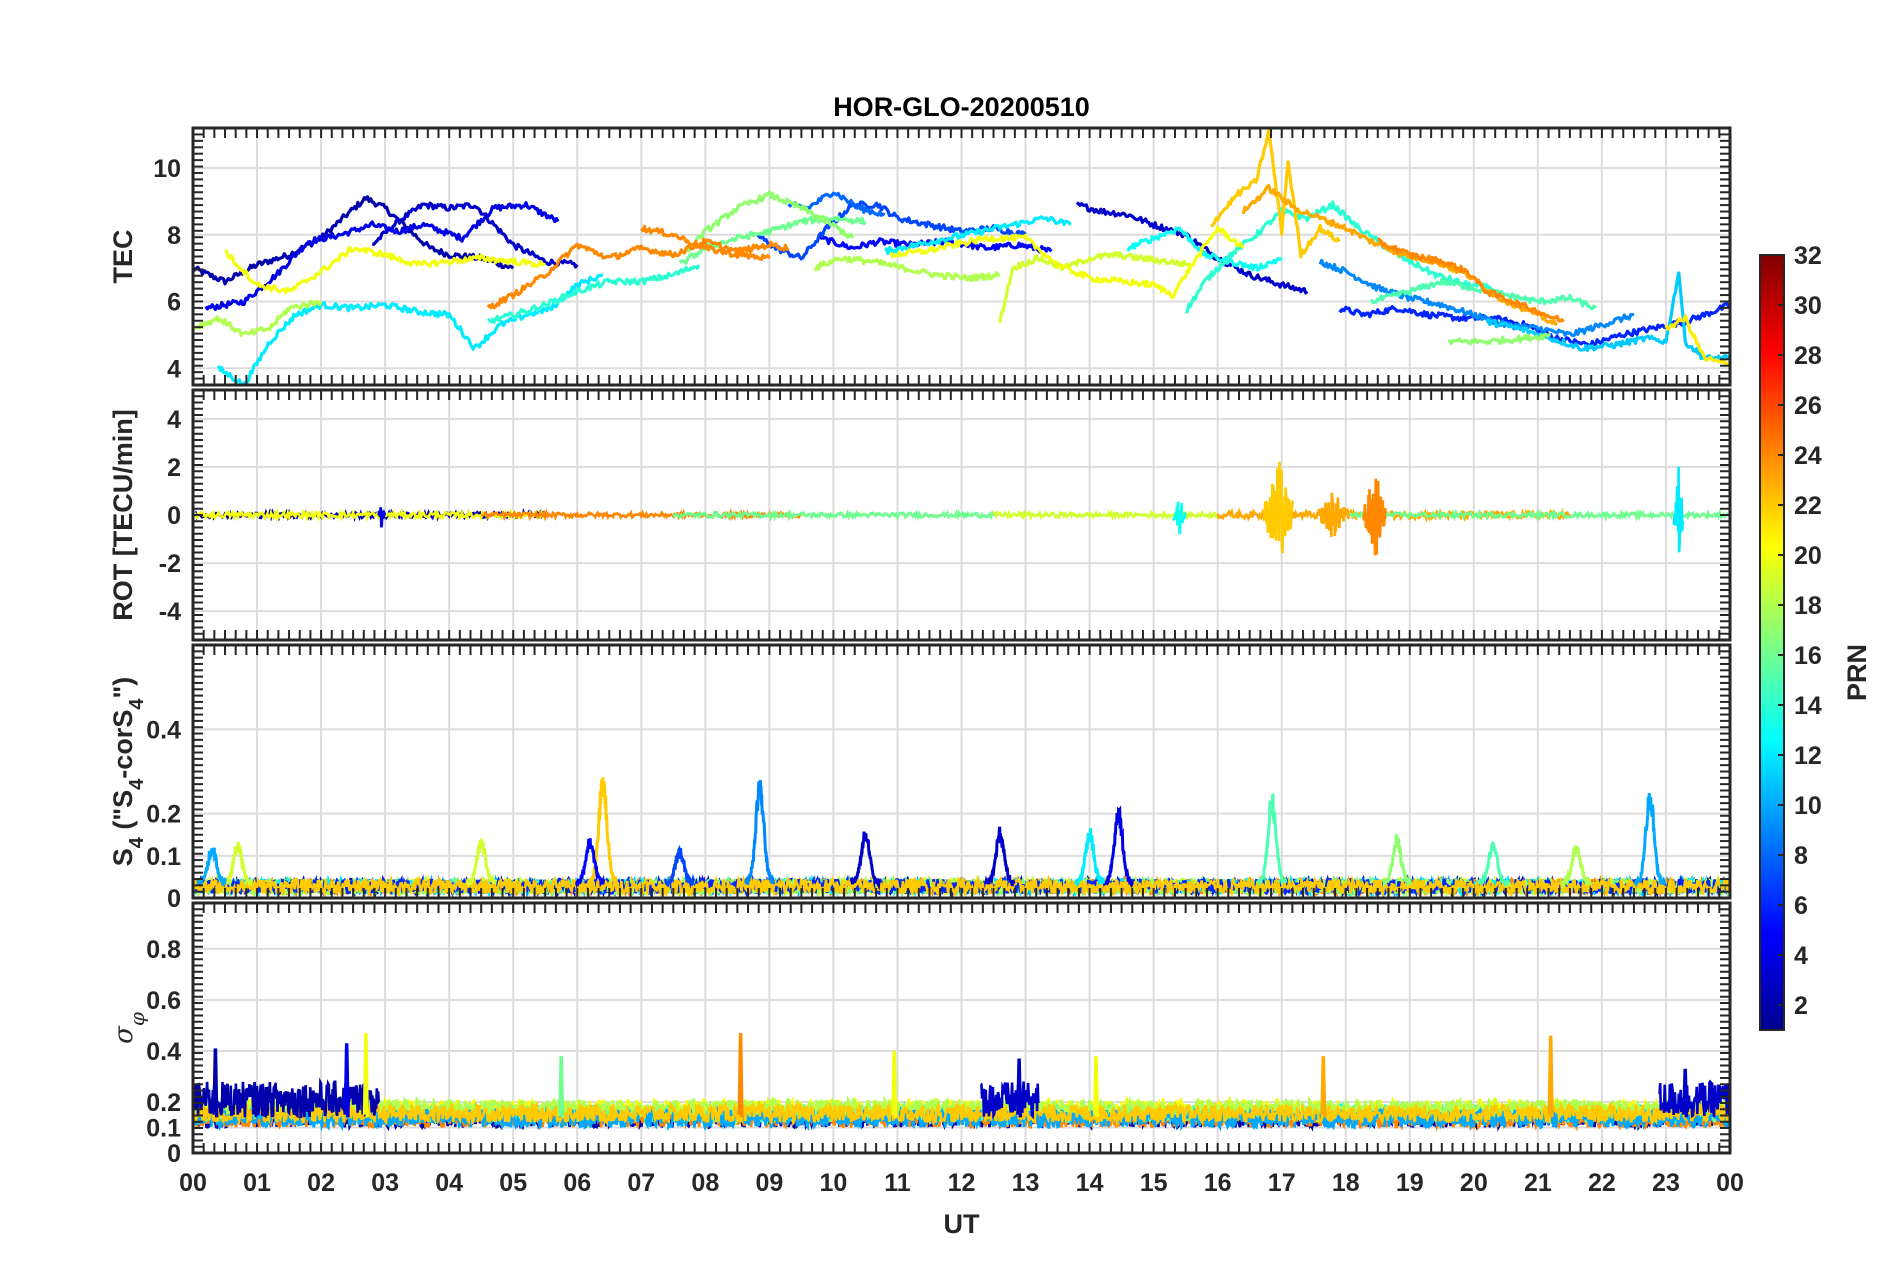  What do you see at coordinates (961, 107) in the screenshot?
I see `chart-title: HOR-GLO-20200510` at bounding box center [961, 107].